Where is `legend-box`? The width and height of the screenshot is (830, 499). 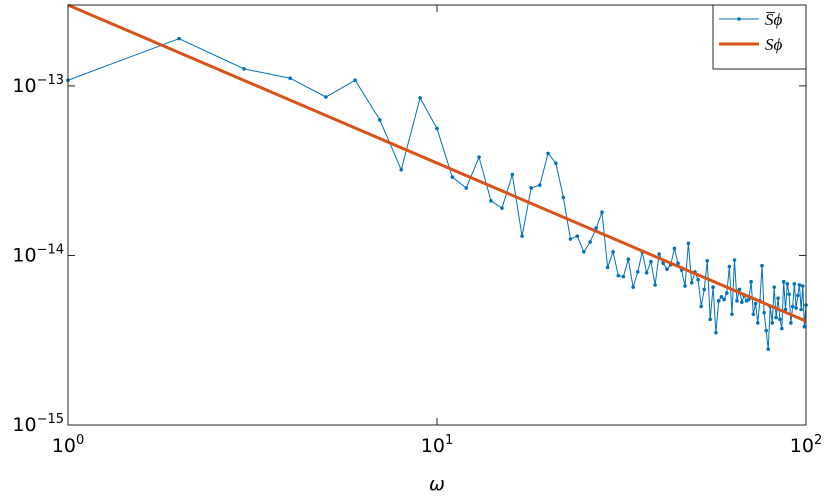 legend-box is located at coordinates (759, 37).